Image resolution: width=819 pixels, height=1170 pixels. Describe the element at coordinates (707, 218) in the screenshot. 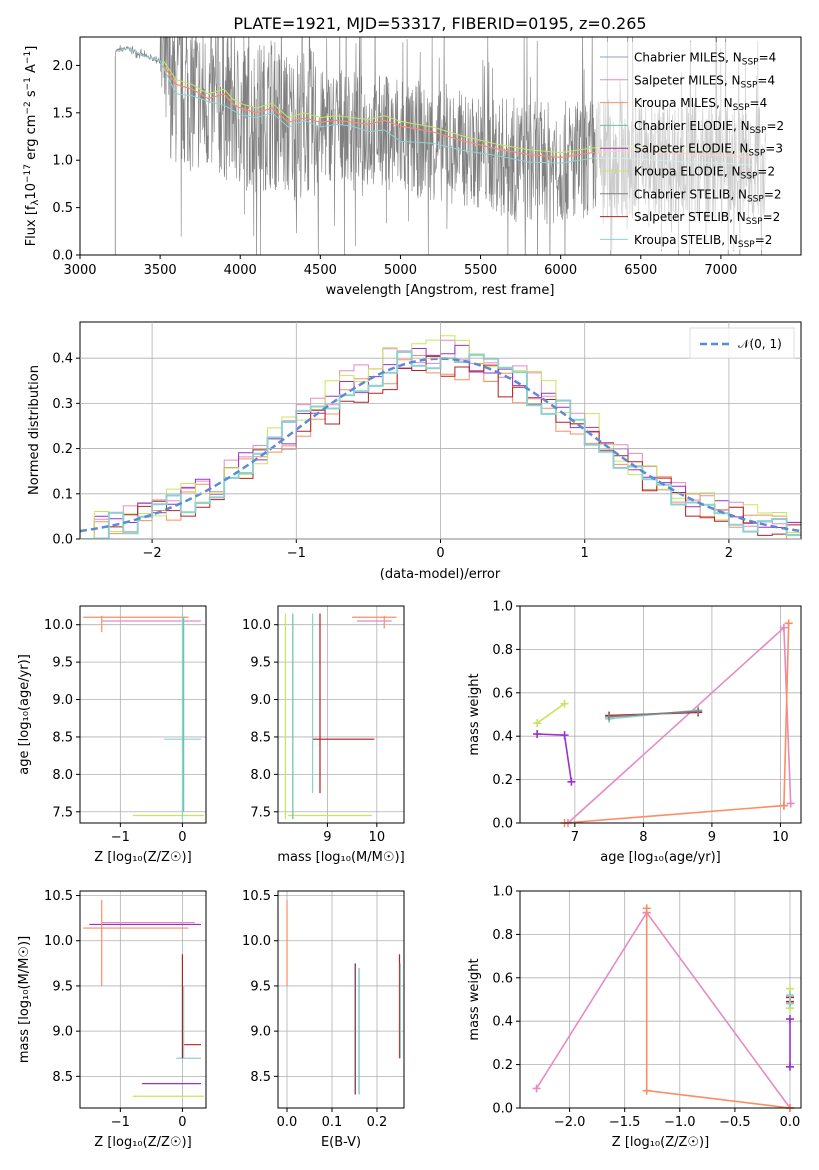

I see `legend-entry: Salpeter STELIB, NSSP=2` at that location.